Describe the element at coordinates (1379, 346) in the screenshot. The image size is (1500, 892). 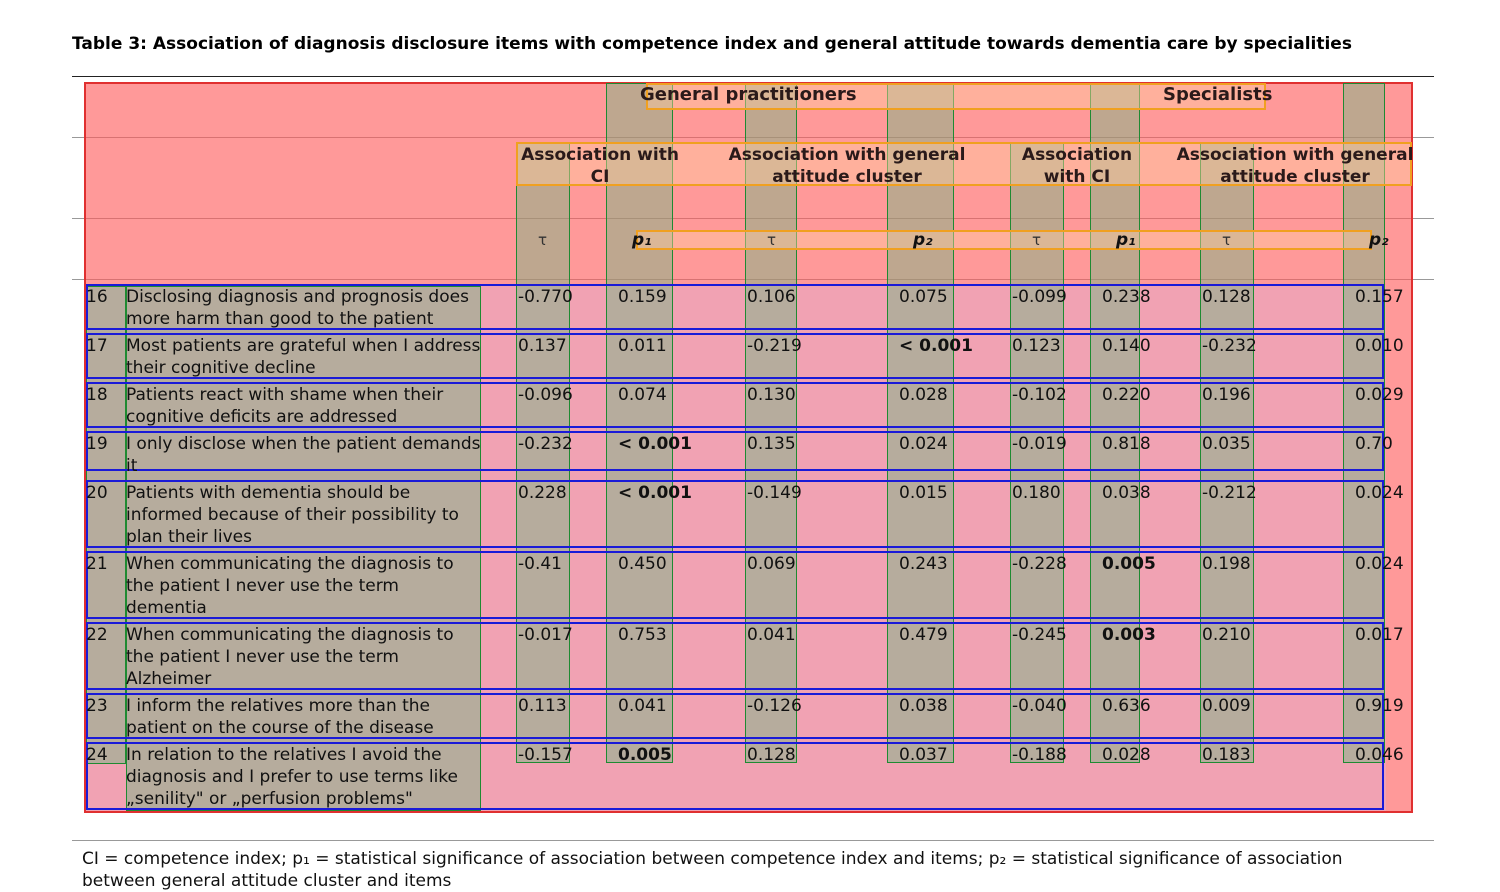
I see `value-cell: 0.010` at that location.